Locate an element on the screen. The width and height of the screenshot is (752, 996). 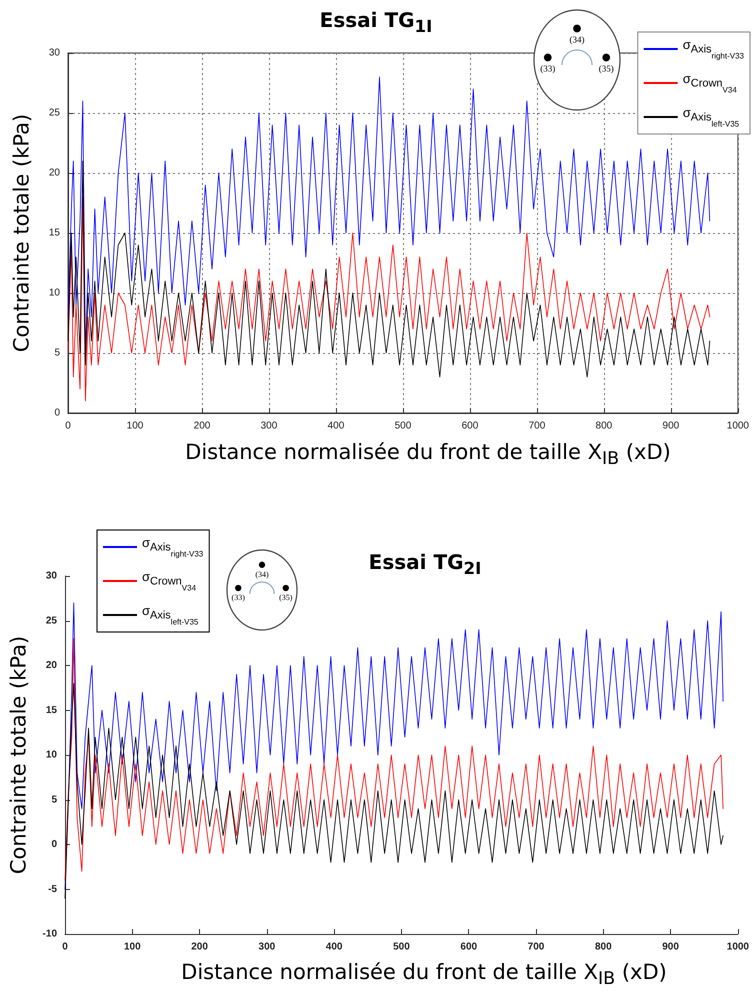
chart-title: Essai TG$_{2I}$ is located at coordinates (425, 564).